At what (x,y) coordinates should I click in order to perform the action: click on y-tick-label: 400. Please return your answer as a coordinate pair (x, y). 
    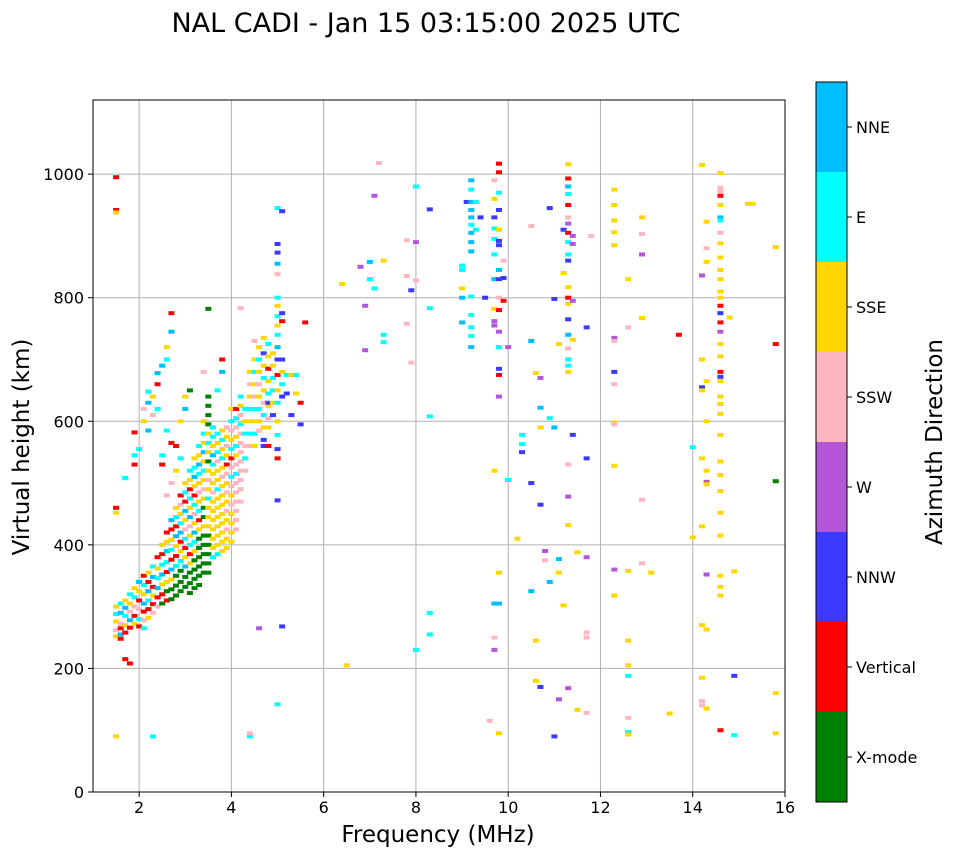
    Looking at the image, I should click on (68, 545).